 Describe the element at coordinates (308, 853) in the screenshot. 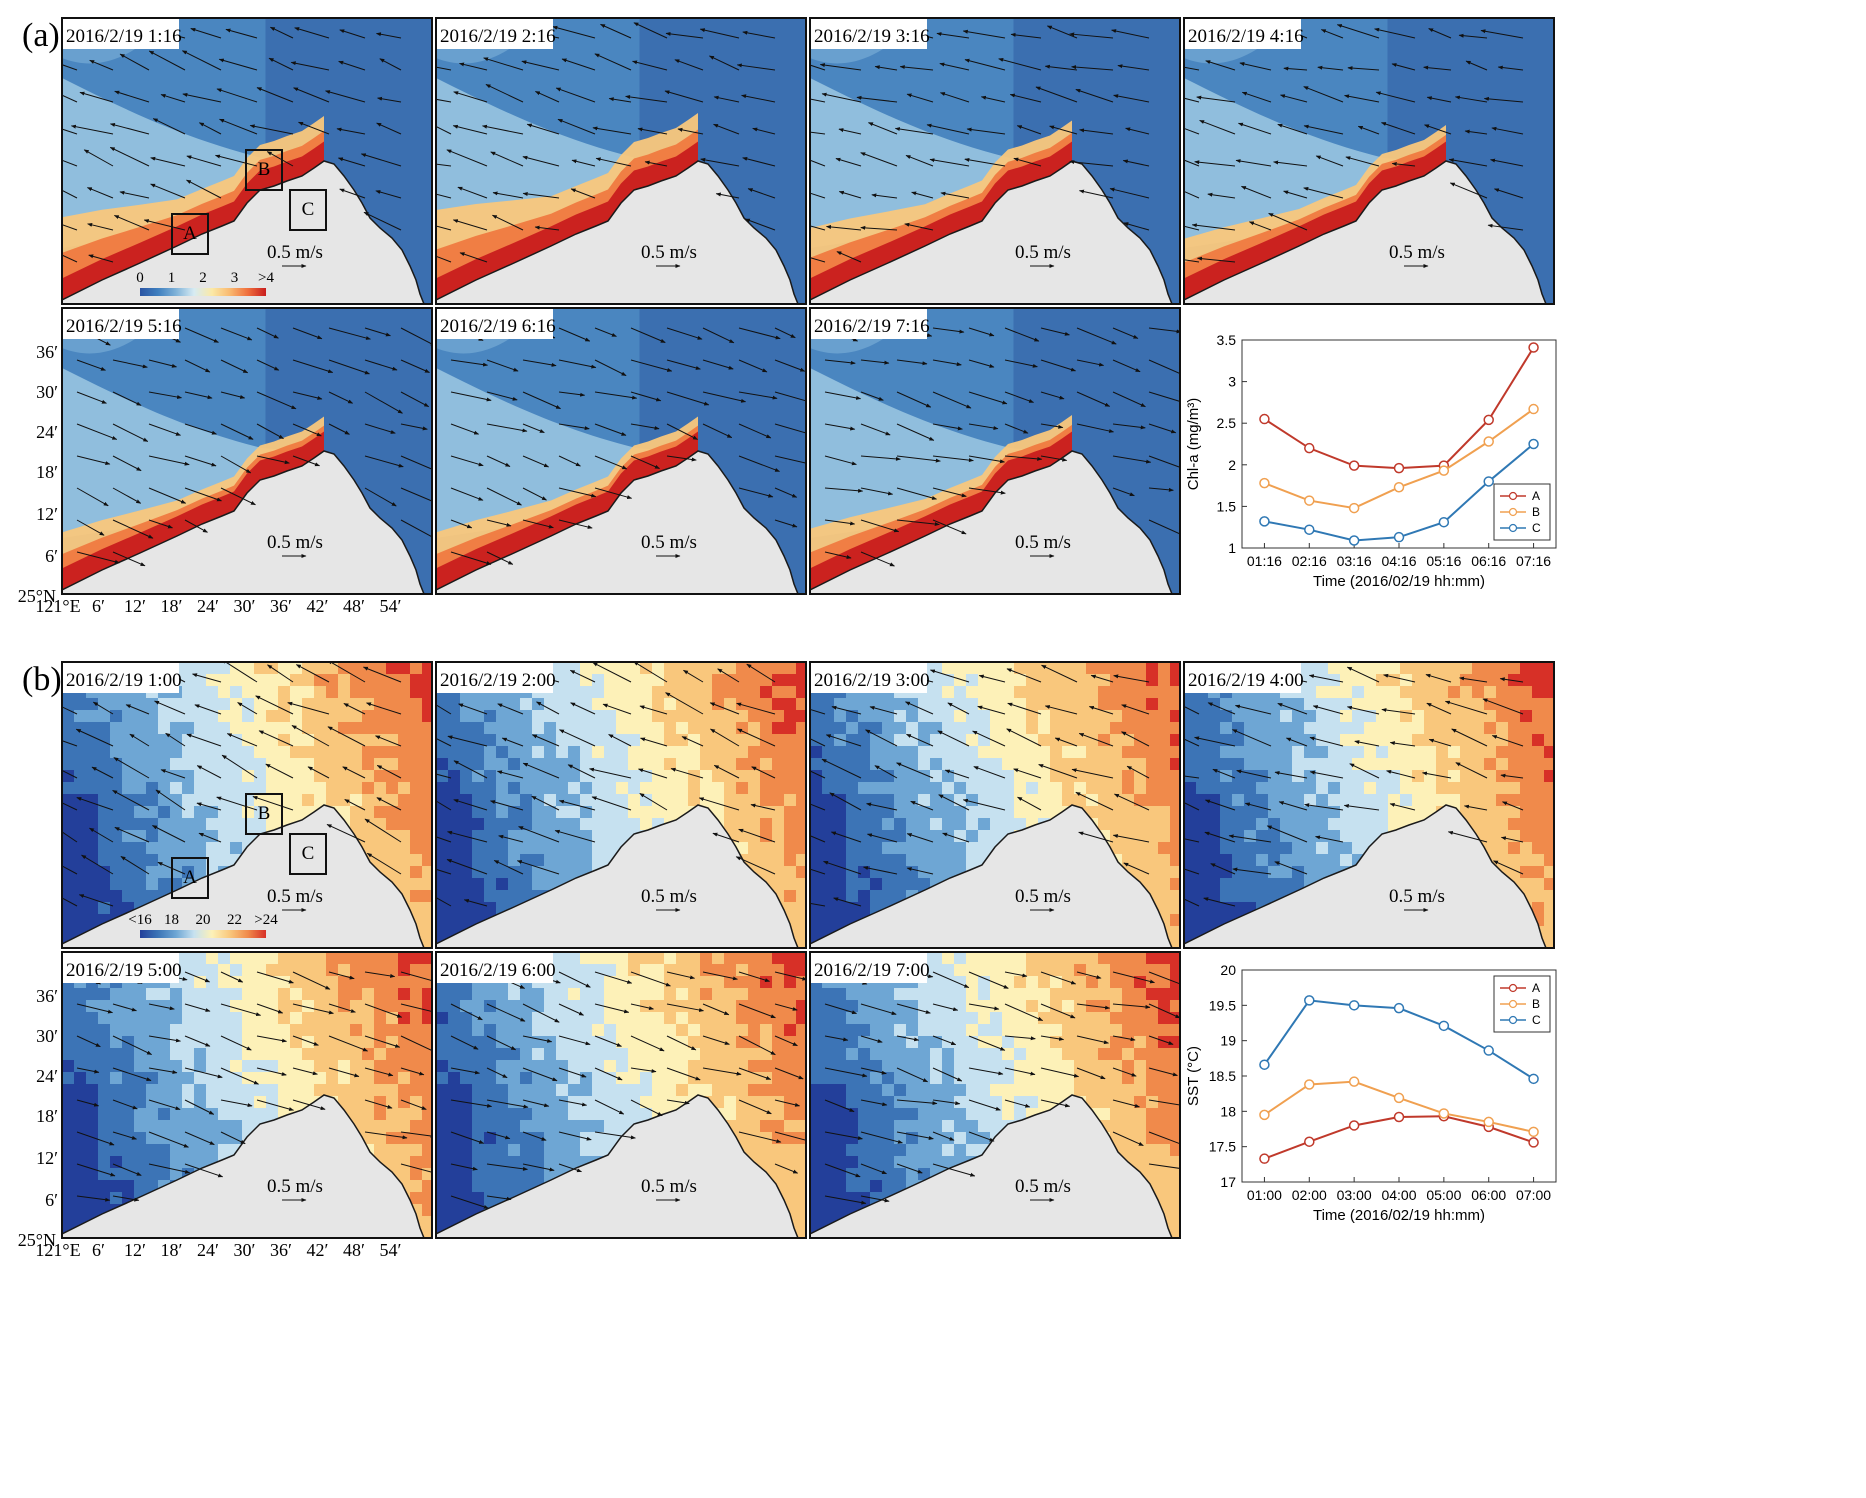

I see `region-box-label: C` at that location.